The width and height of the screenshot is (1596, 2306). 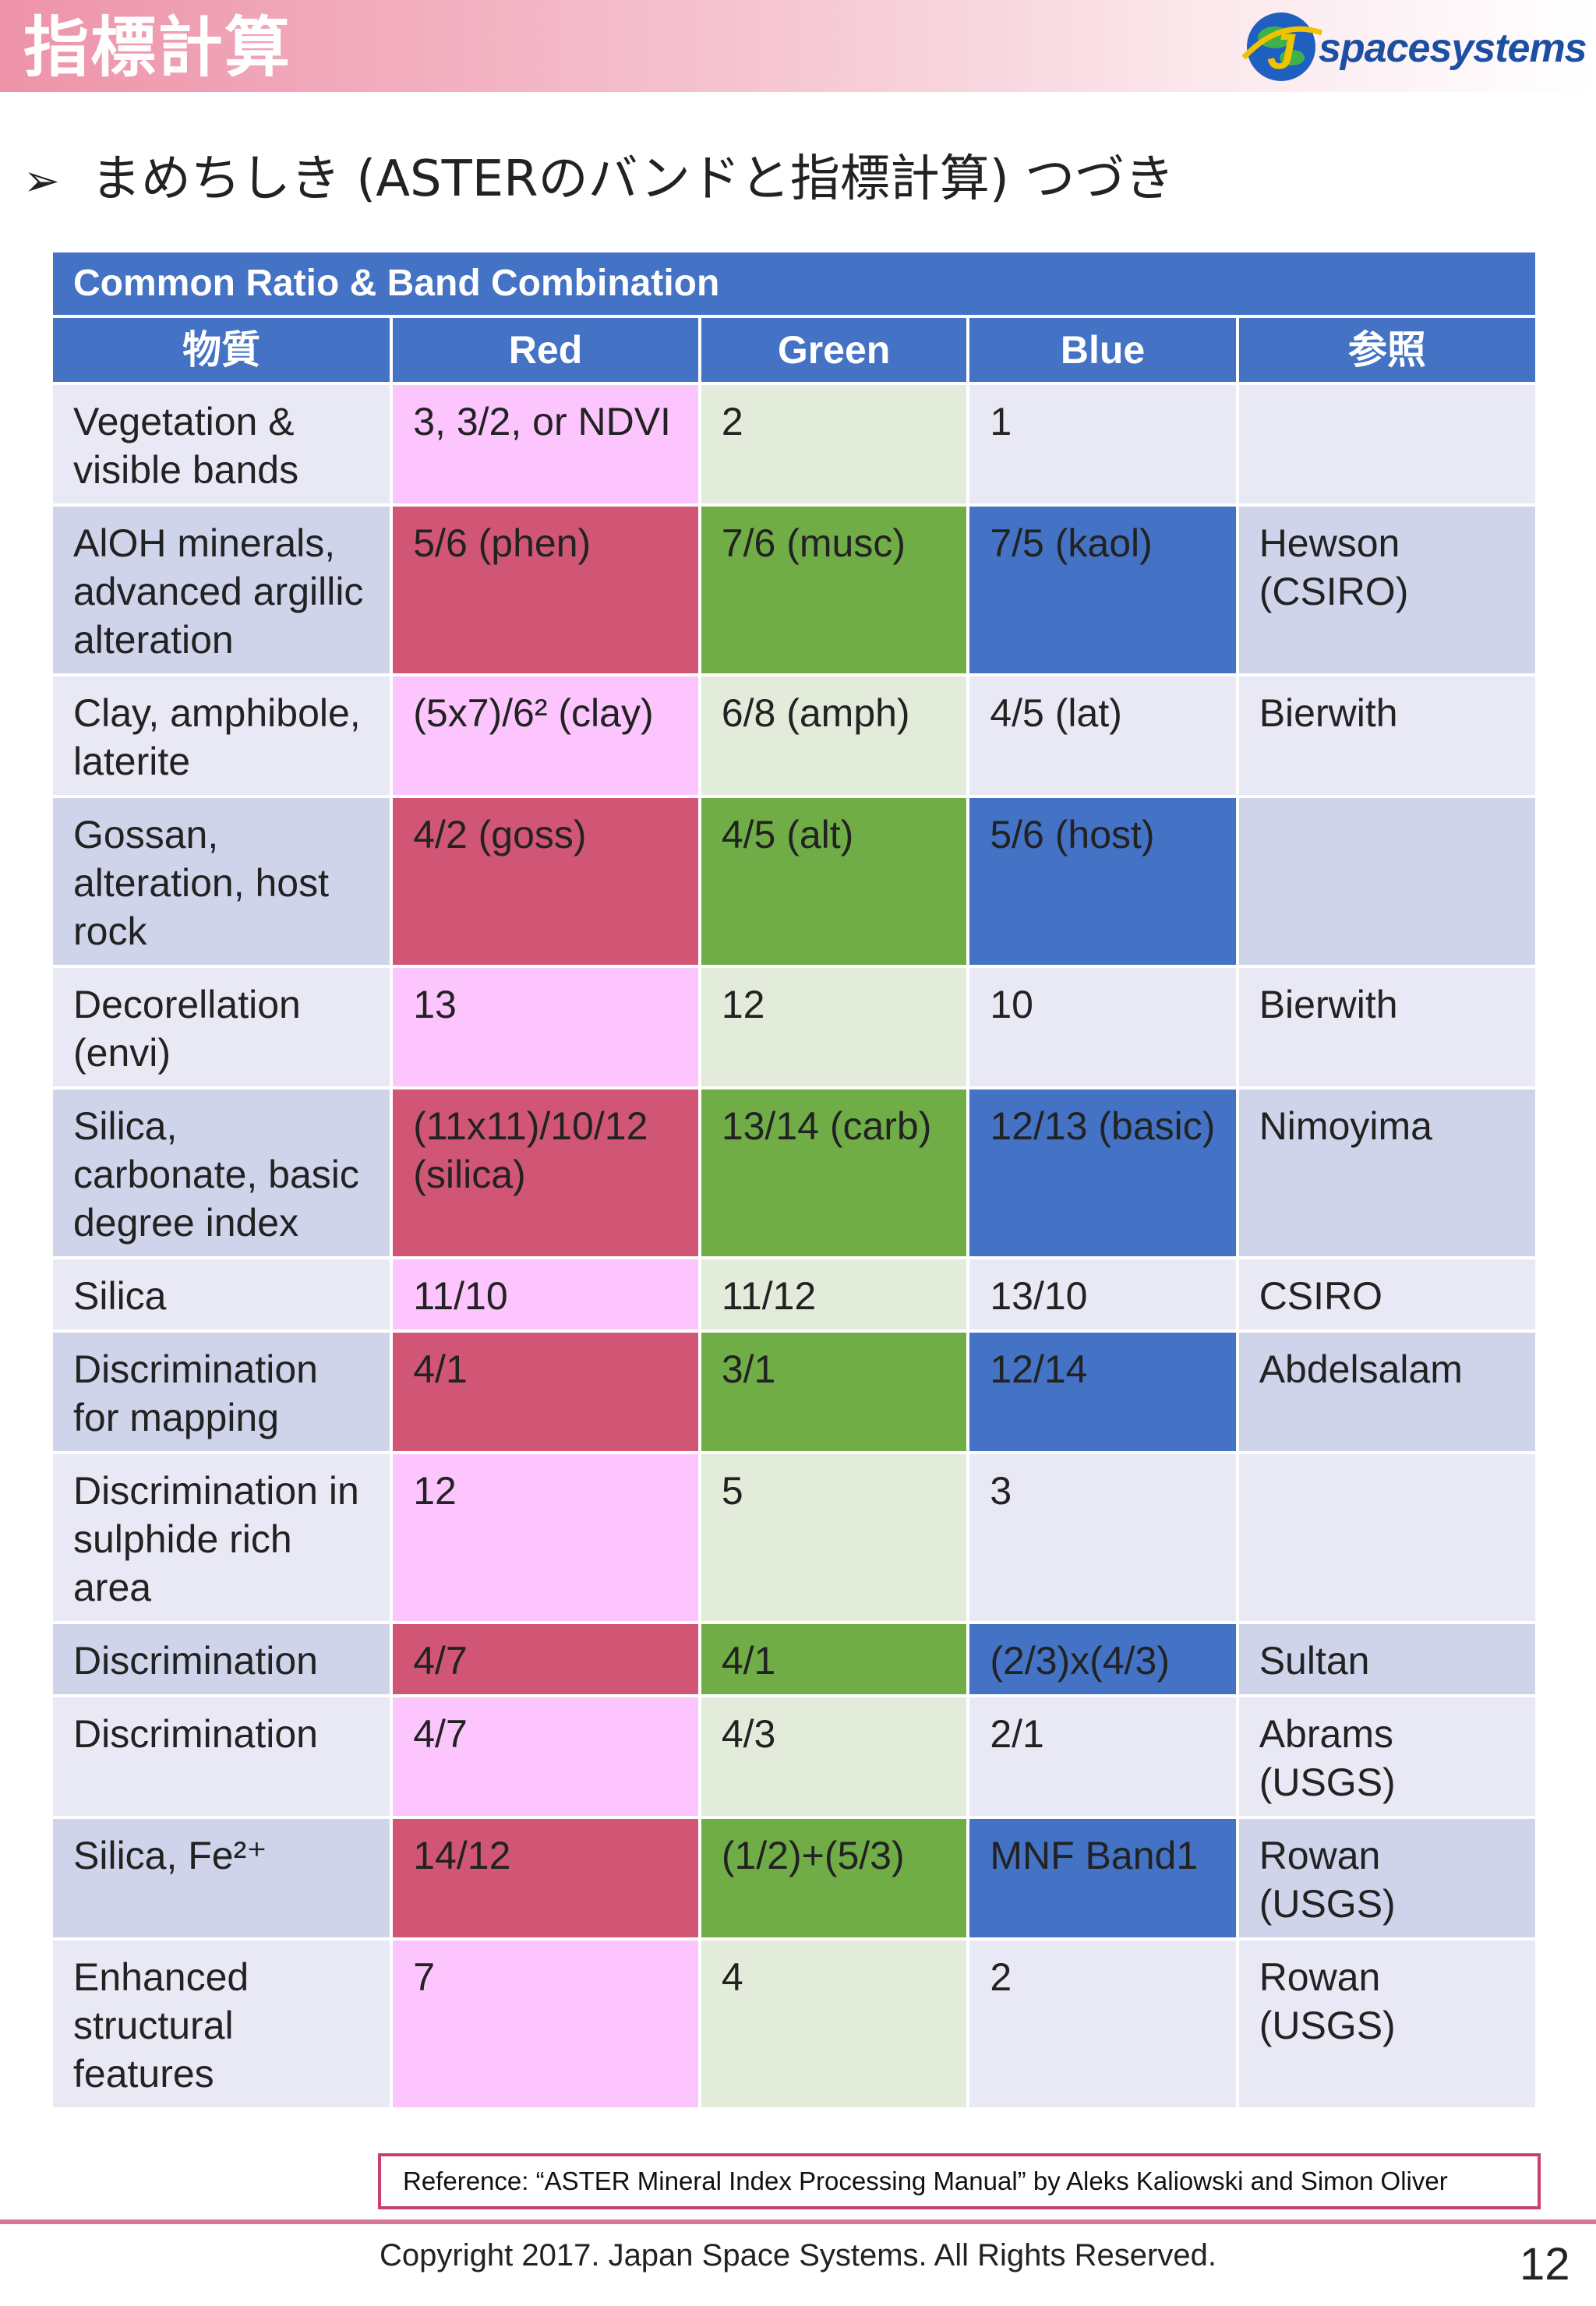 What do you see at coordinates (834, 1757) in the screenshot?
I see `table-cell: 4/3` at bounding box center [834, 1757].